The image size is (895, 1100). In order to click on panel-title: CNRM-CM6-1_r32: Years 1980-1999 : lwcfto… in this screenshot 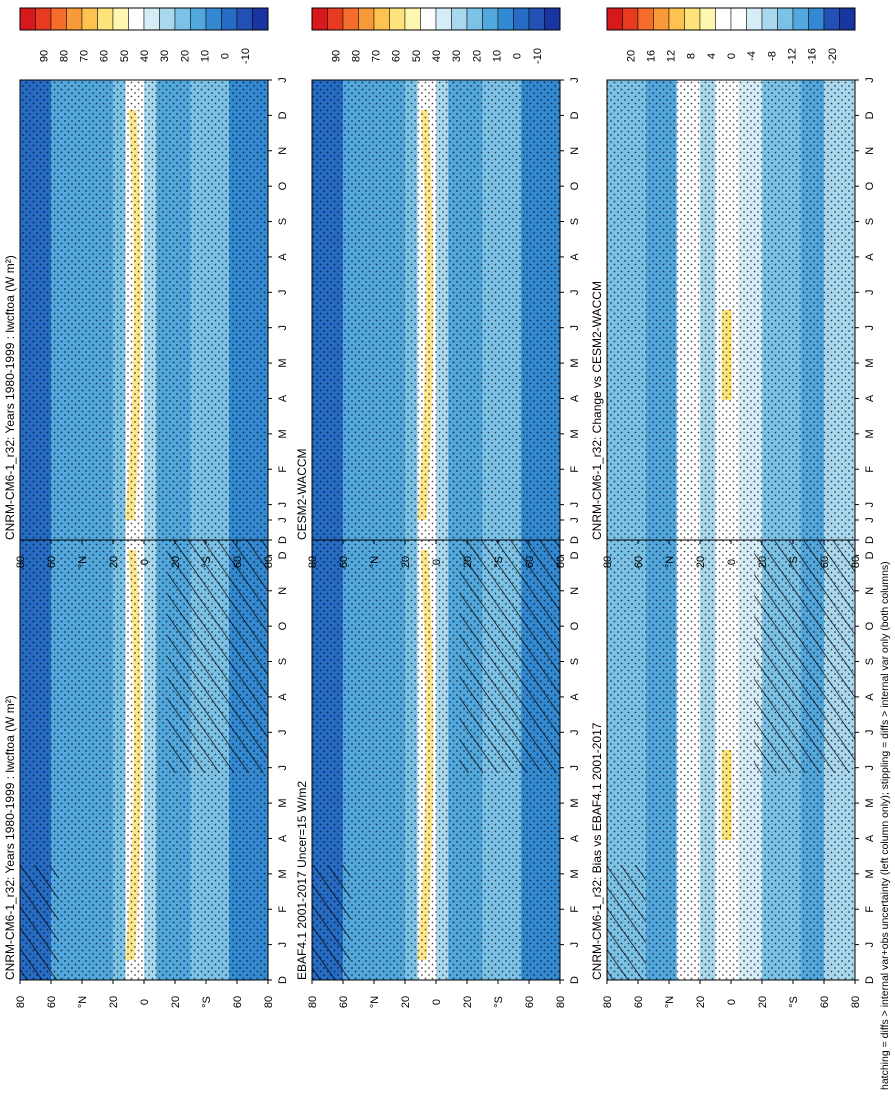, I will do `click(10, 837)`.